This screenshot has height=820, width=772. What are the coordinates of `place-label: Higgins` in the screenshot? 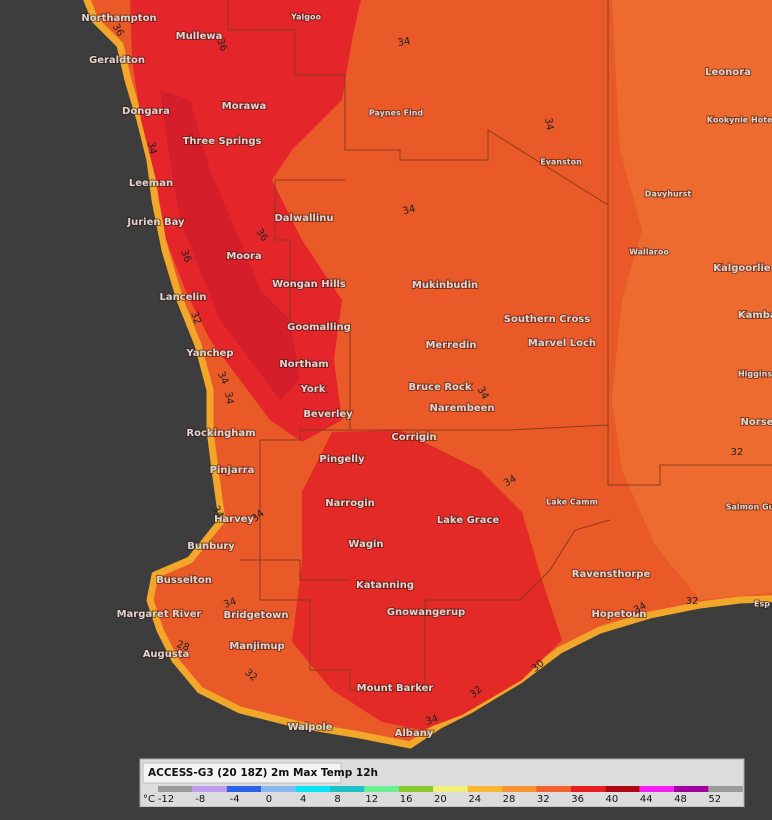 It's located at (755, 374).